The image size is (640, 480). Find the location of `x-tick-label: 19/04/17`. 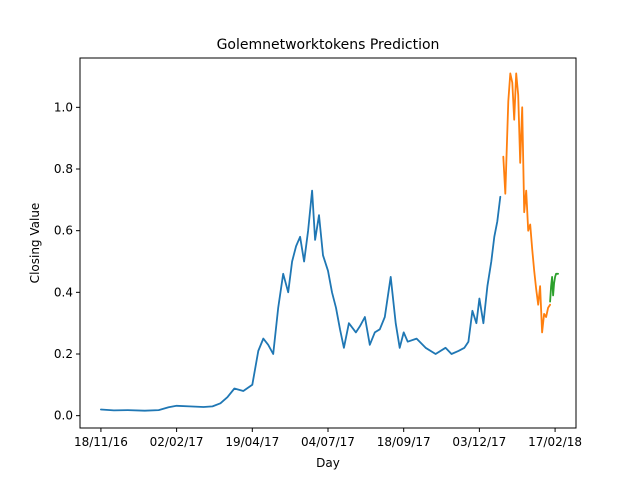

x-tick-label: 19/04/17 is located at coordinates (252, 442).